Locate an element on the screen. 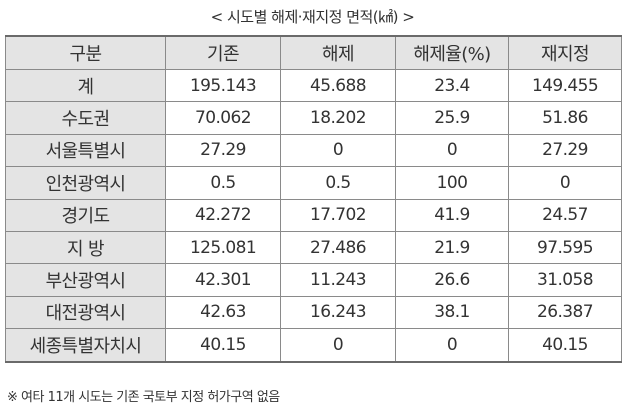  table-row: 세종특별자치시 40.15 0 0 40.15 is located at coordinates (313, 345).